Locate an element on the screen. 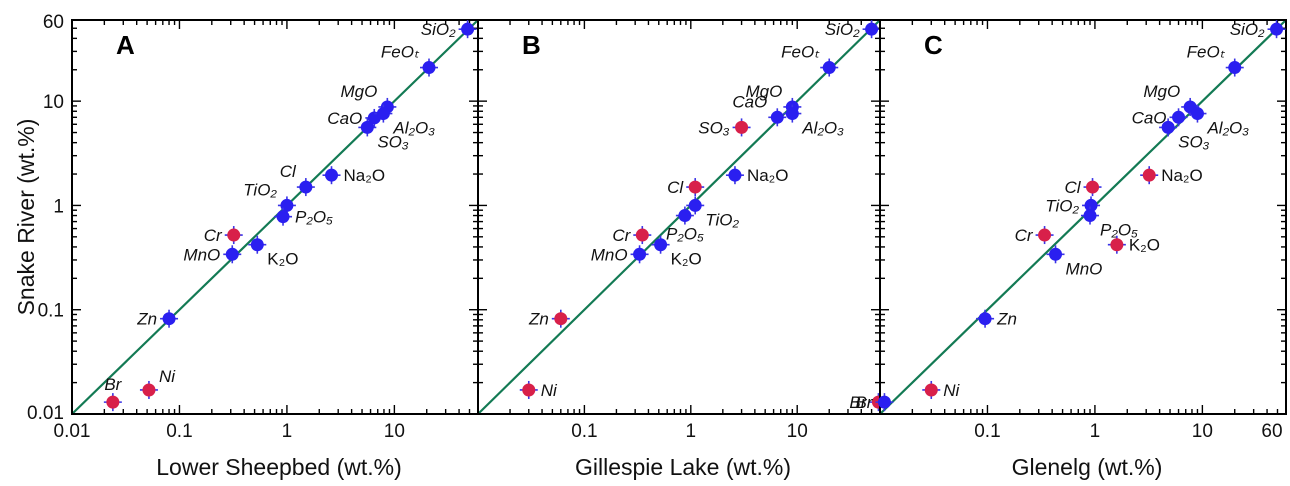  y-tick-label: 0.01 is located at coordinates (45, 413).